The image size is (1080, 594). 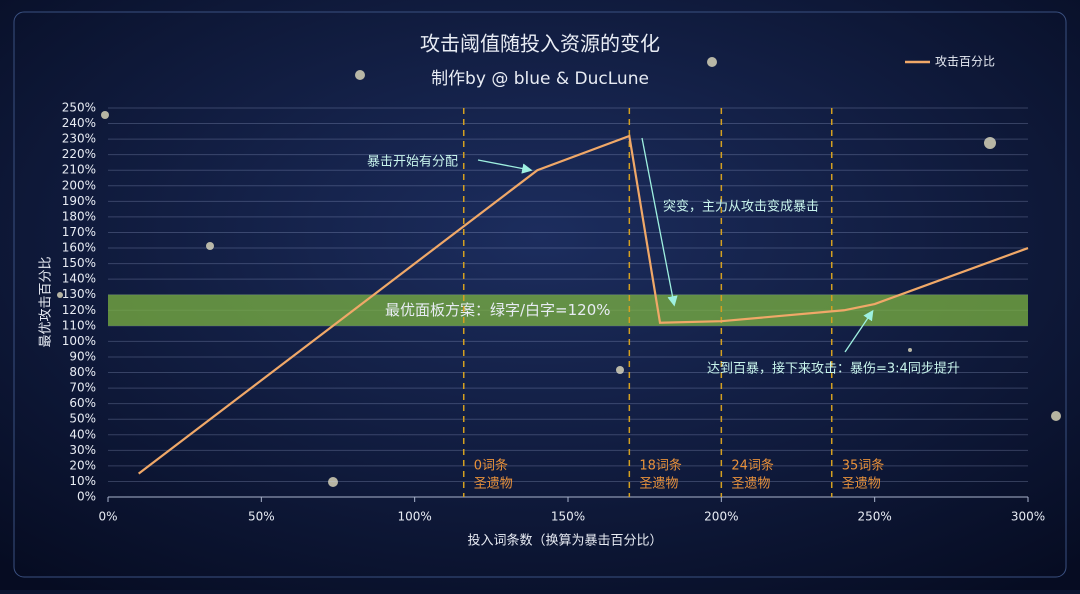 What do you see at coordinates (79, 185) in the screenshot?
I see `y-tick-label: 200%` at bounding box center [79, 185].